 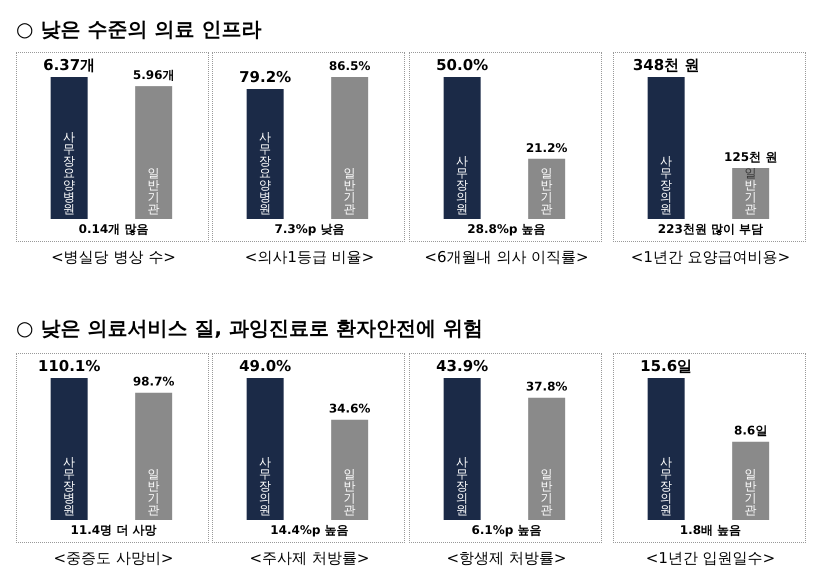 I want to click on x-axis-title: <항생제 처방률>, so click(x=507, y=558).